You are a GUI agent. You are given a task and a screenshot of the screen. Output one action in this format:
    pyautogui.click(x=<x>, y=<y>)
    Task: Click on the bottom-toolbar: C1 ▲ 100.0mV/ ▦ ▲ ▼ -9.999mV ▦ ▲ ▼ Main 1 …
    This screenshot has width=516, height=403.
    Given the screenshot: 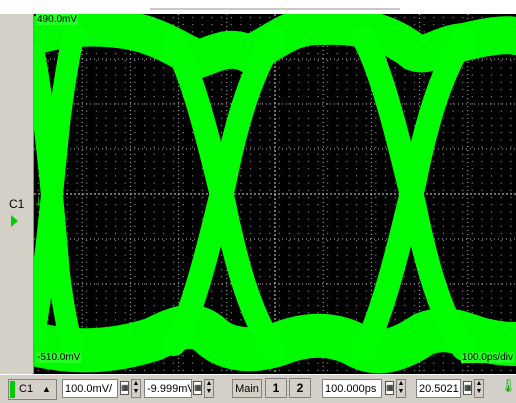 What is the action you would take?
    pyautogui.click(x=258, y=388)
    